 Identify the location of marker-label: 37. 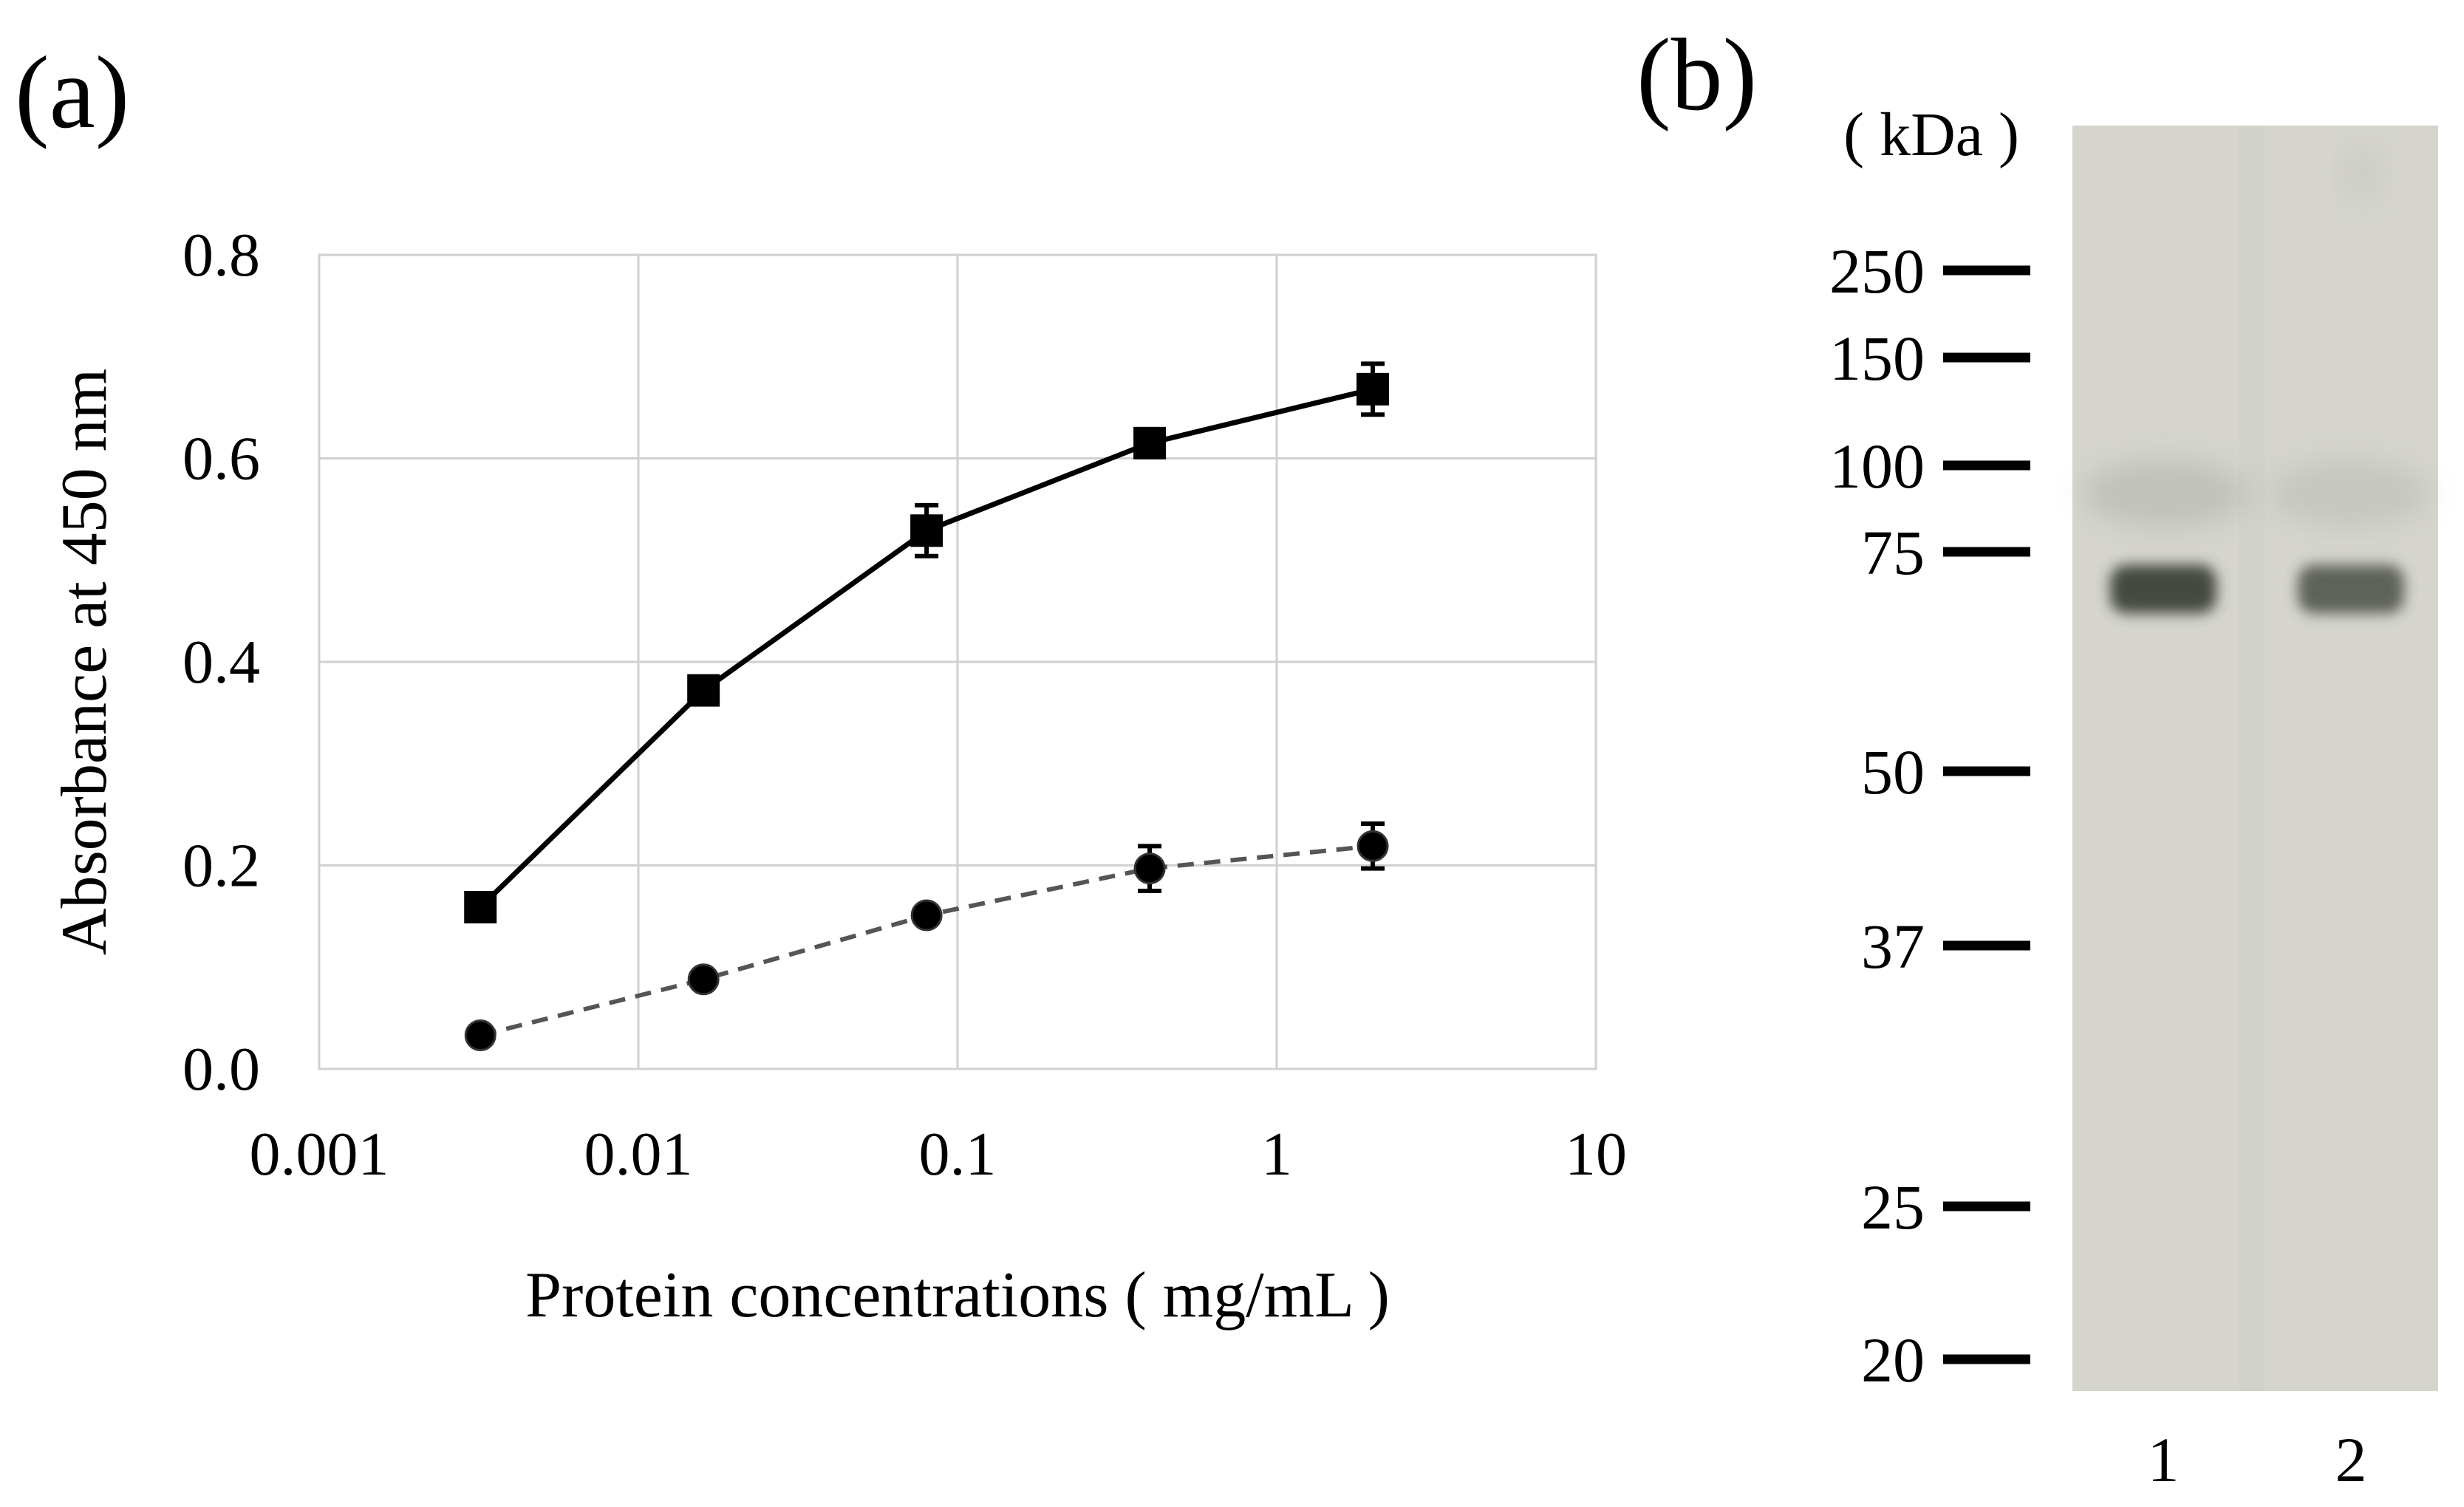
(1893, 946).